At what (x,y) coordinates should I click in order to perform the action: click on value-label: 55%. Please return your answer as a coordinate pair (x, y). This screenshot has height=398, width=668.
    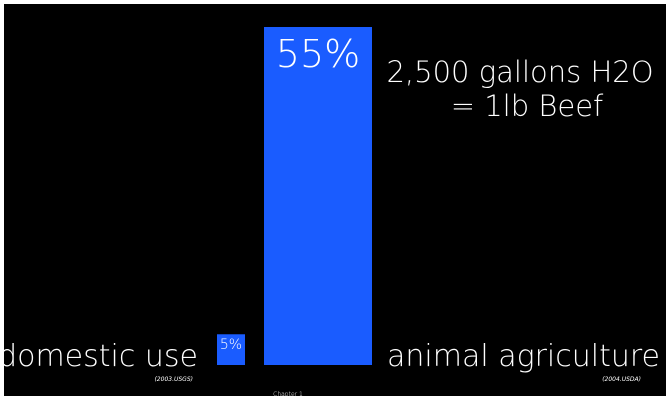
    Looking at the image, I should click on (318, 54).